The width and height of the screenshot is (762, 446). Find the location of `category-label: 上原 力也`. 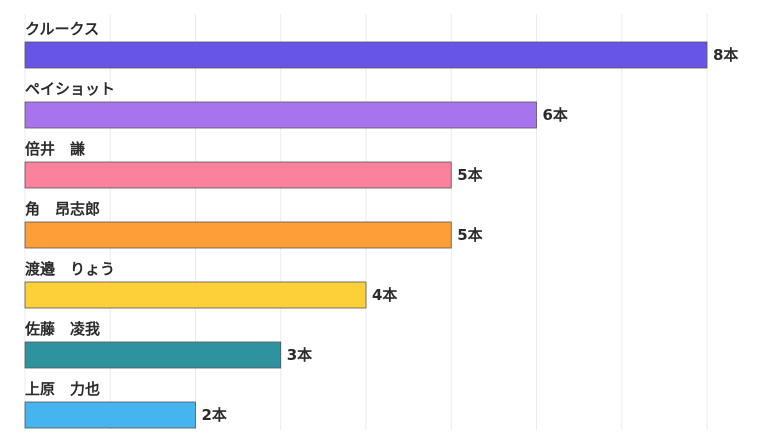

category-label: 上原 力也 is located at coordinates (62, 389).